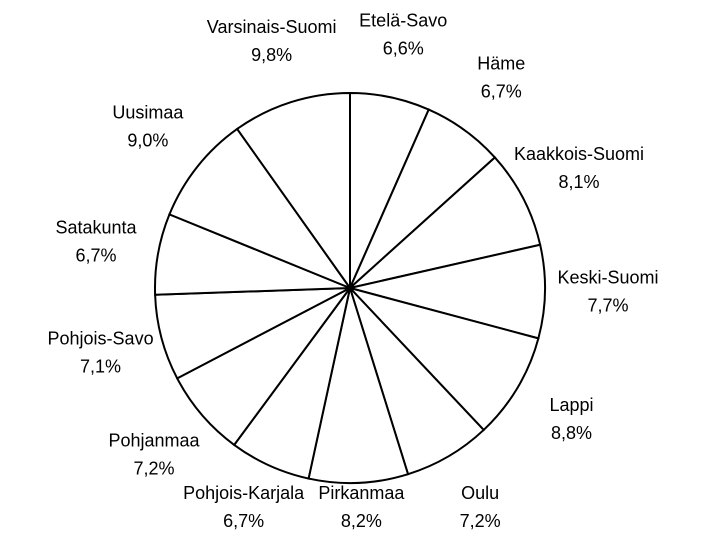  What do you see at coordinates (607, 278) in the screenshot?
I see `slice-label: Keski-Suomi` at bounding box center [607, 278].